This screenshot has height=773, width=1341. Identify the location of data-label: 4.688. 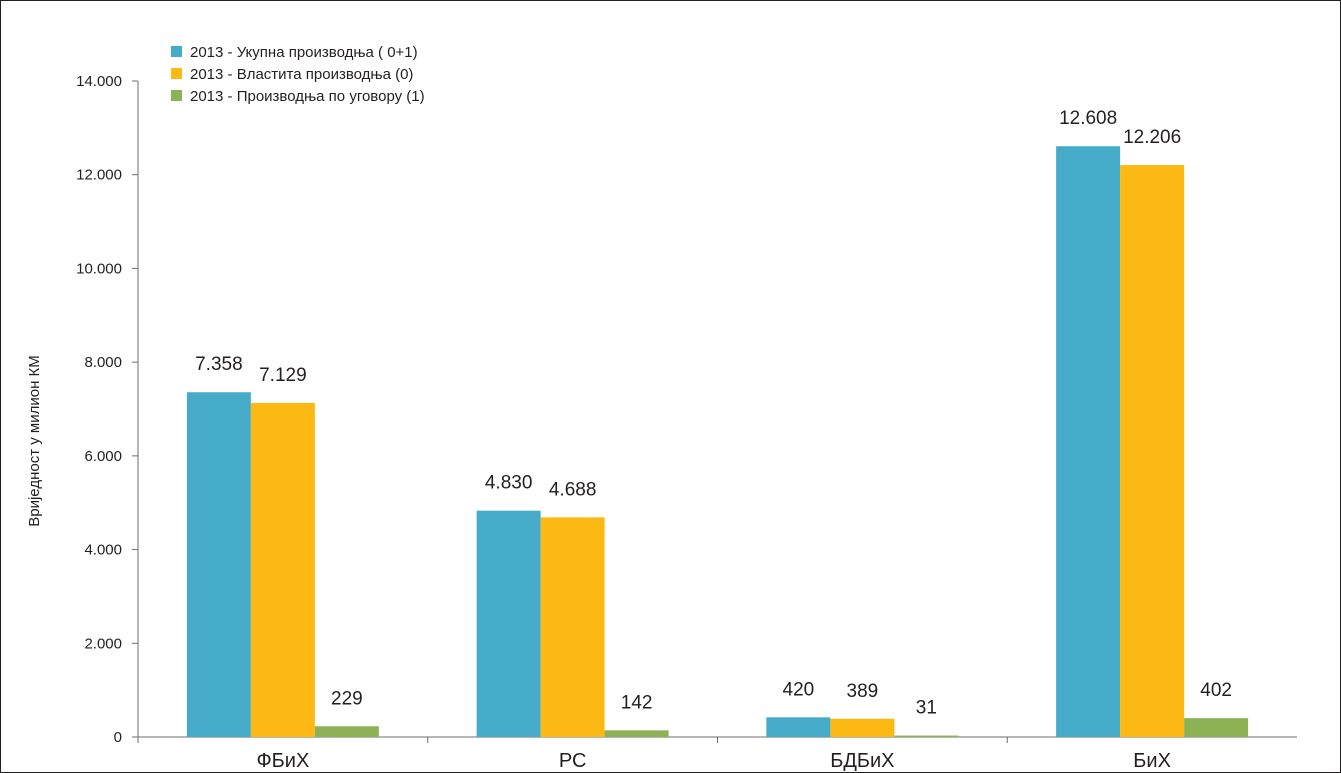
(573, 489).